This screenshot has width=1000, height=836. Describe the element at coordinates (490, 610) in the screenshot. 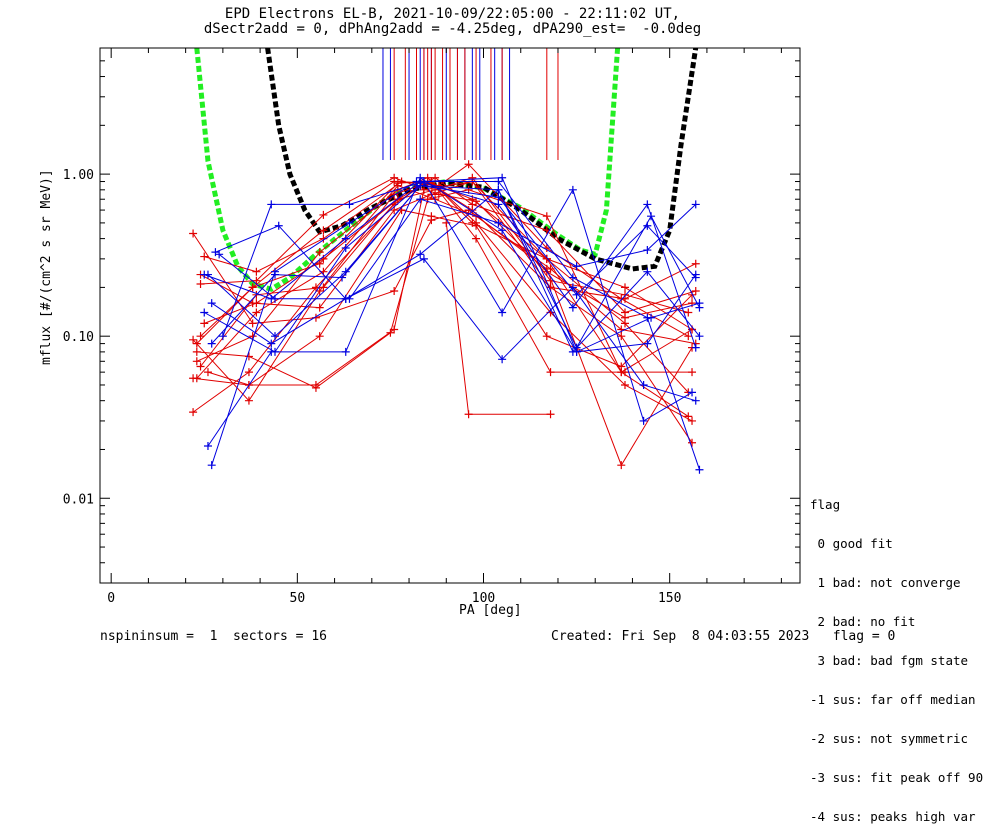

I see `x-axis-label: PA [deg]` at that location.